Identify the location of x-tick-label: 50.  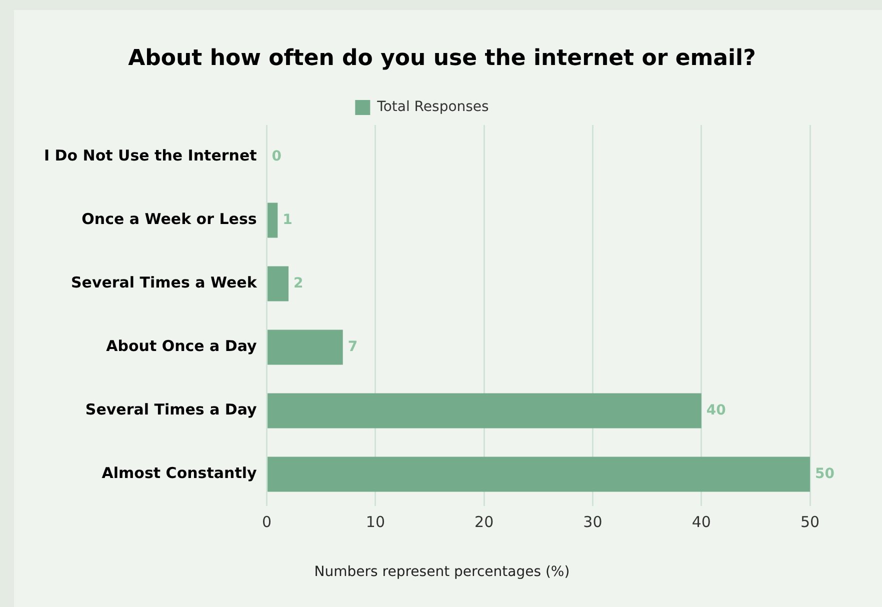
(810, 521).